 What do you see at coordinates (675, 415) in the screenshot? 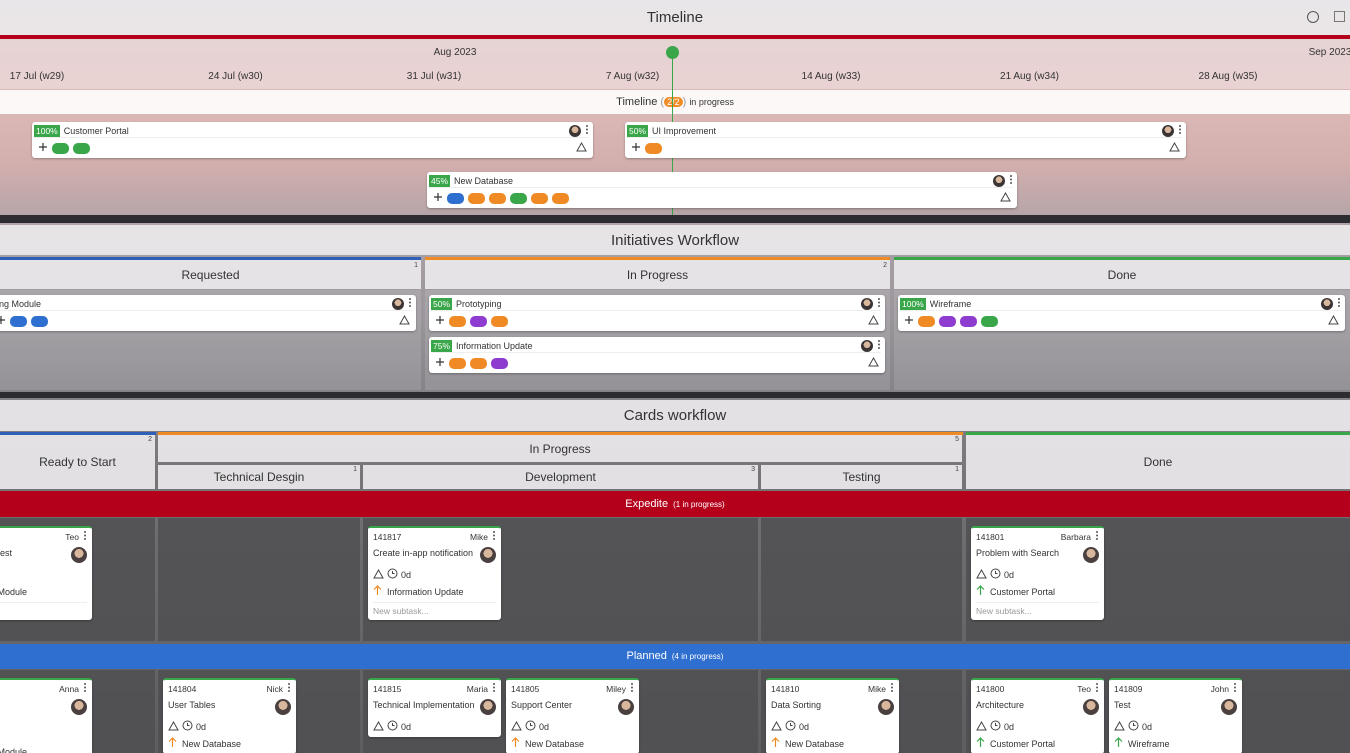
I see `cards-workflow-header: Cards workflow` at bounding box center [675, 415].